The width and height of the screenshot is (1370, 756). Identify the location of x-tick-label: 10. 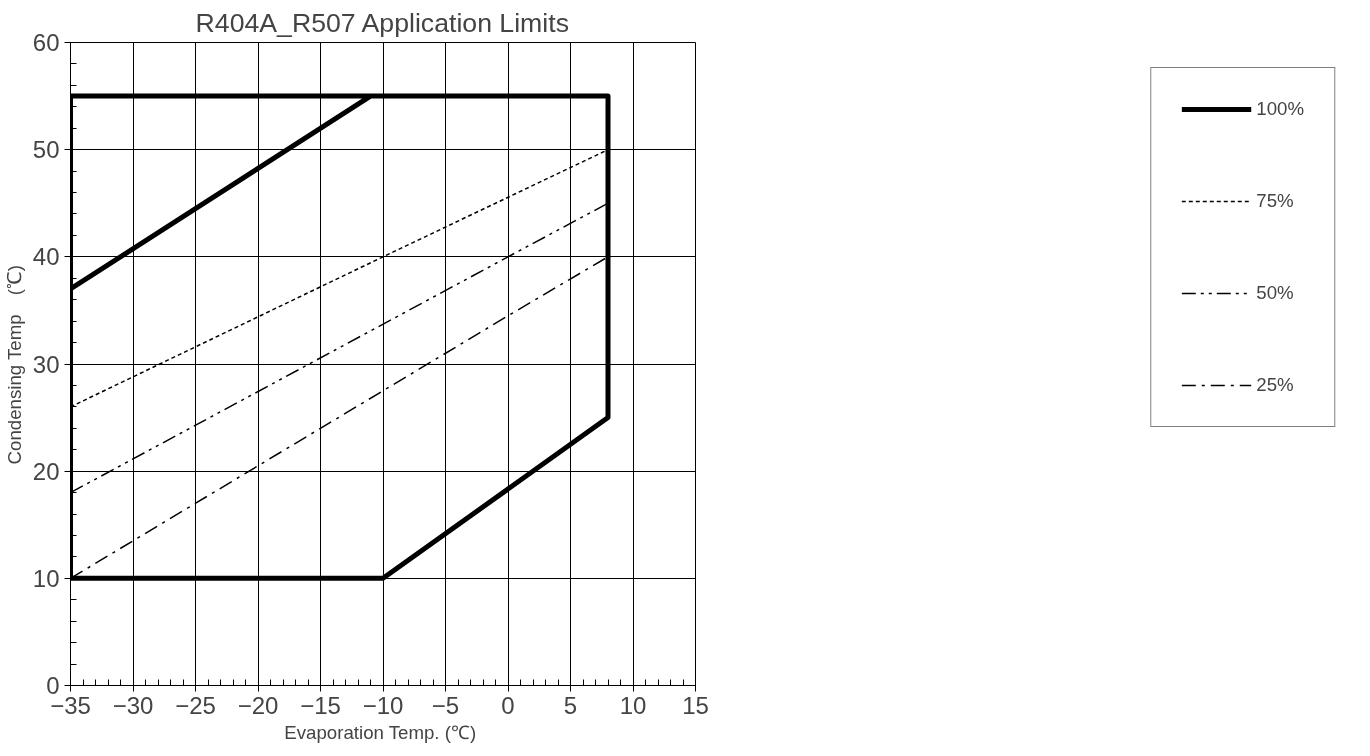
(633, 705).